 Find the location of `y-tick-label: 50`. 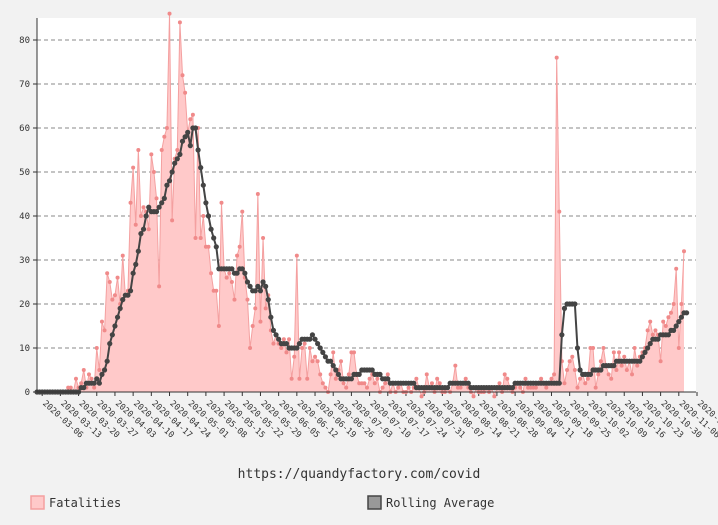

y-tick-label: 50 is located at coordinates (24, 173).